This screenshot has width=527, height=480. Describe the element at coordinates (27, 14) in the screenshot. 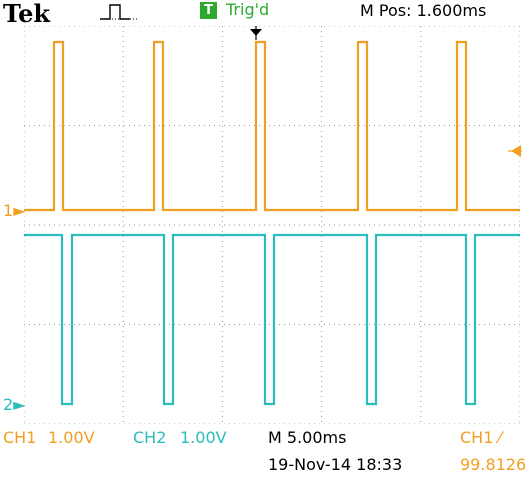

I see `brand-logo: Tek` at that location.